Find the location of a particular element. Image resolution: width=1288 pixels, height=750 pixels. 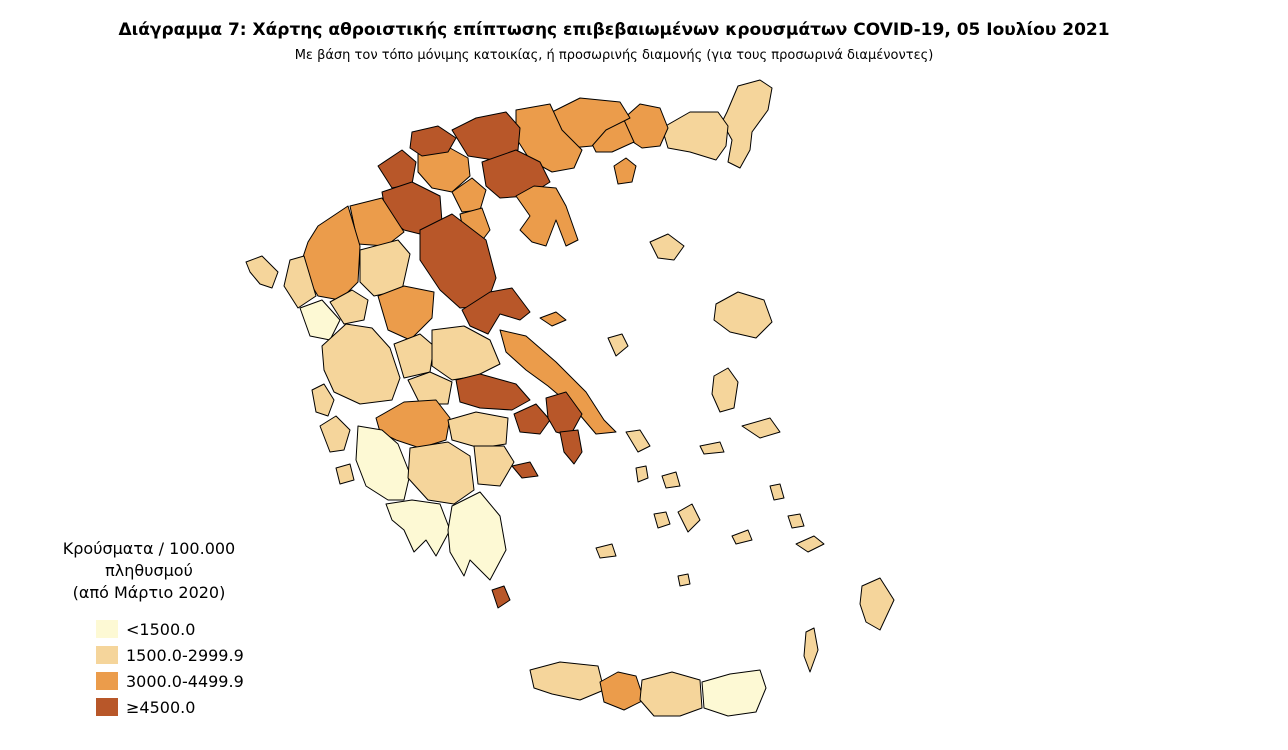

region-ikaria is located at coordinates (712, 448).